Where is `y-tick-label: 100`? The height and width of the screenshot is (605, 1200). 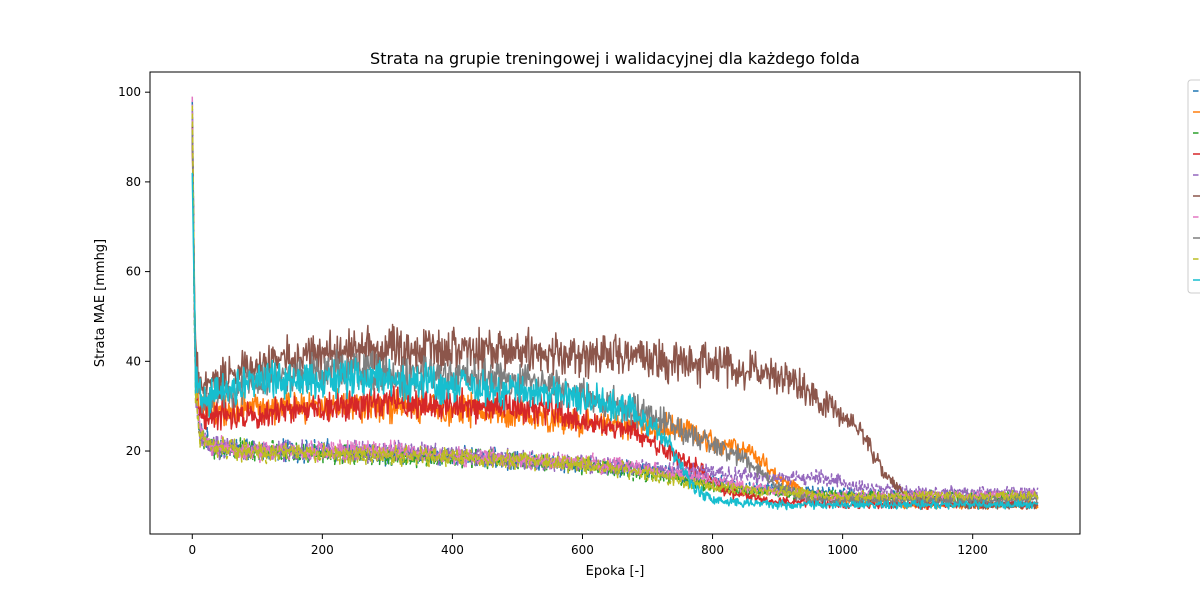 y-tick-label: 100 is located at coordinates (129, 92).